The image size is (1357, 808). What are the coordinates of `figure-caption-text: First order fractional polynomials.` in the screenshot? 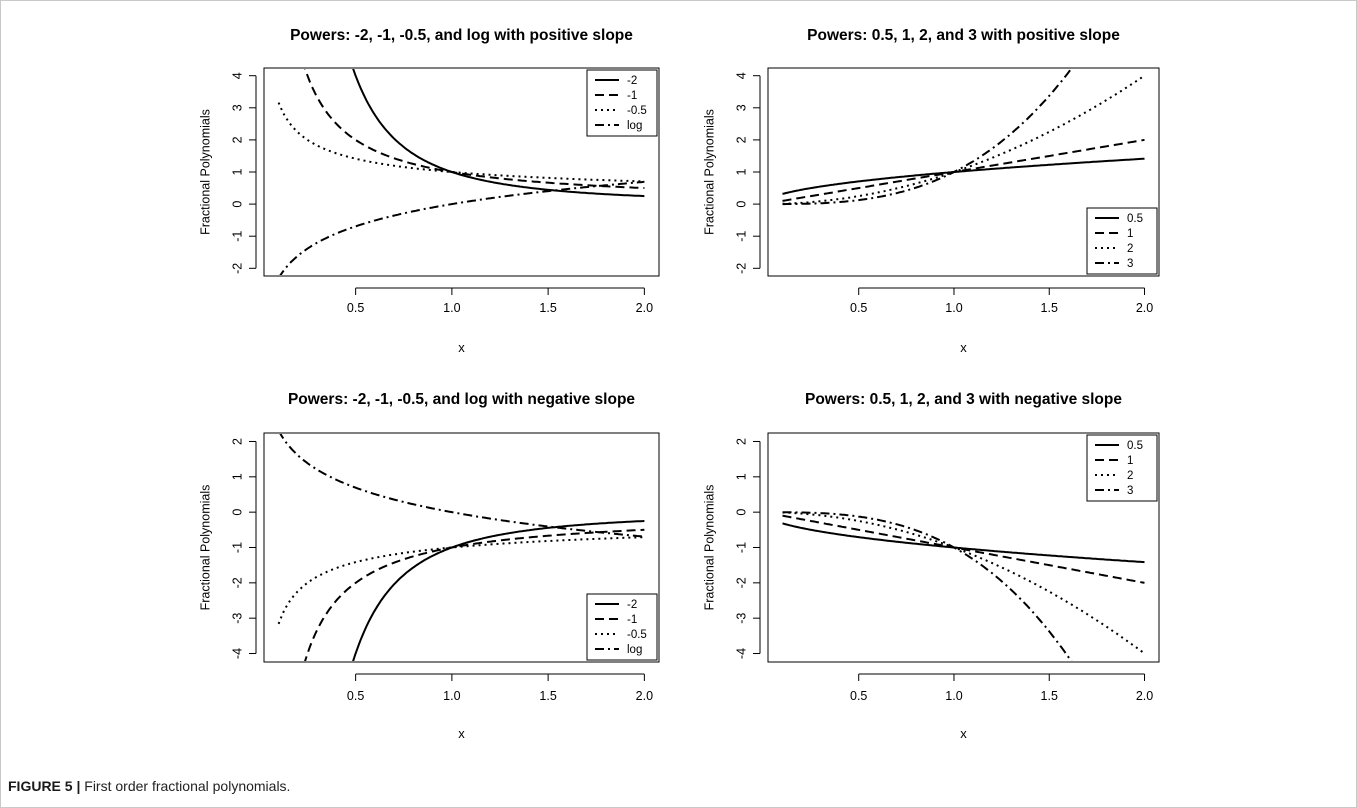 It's located at (187, 786).